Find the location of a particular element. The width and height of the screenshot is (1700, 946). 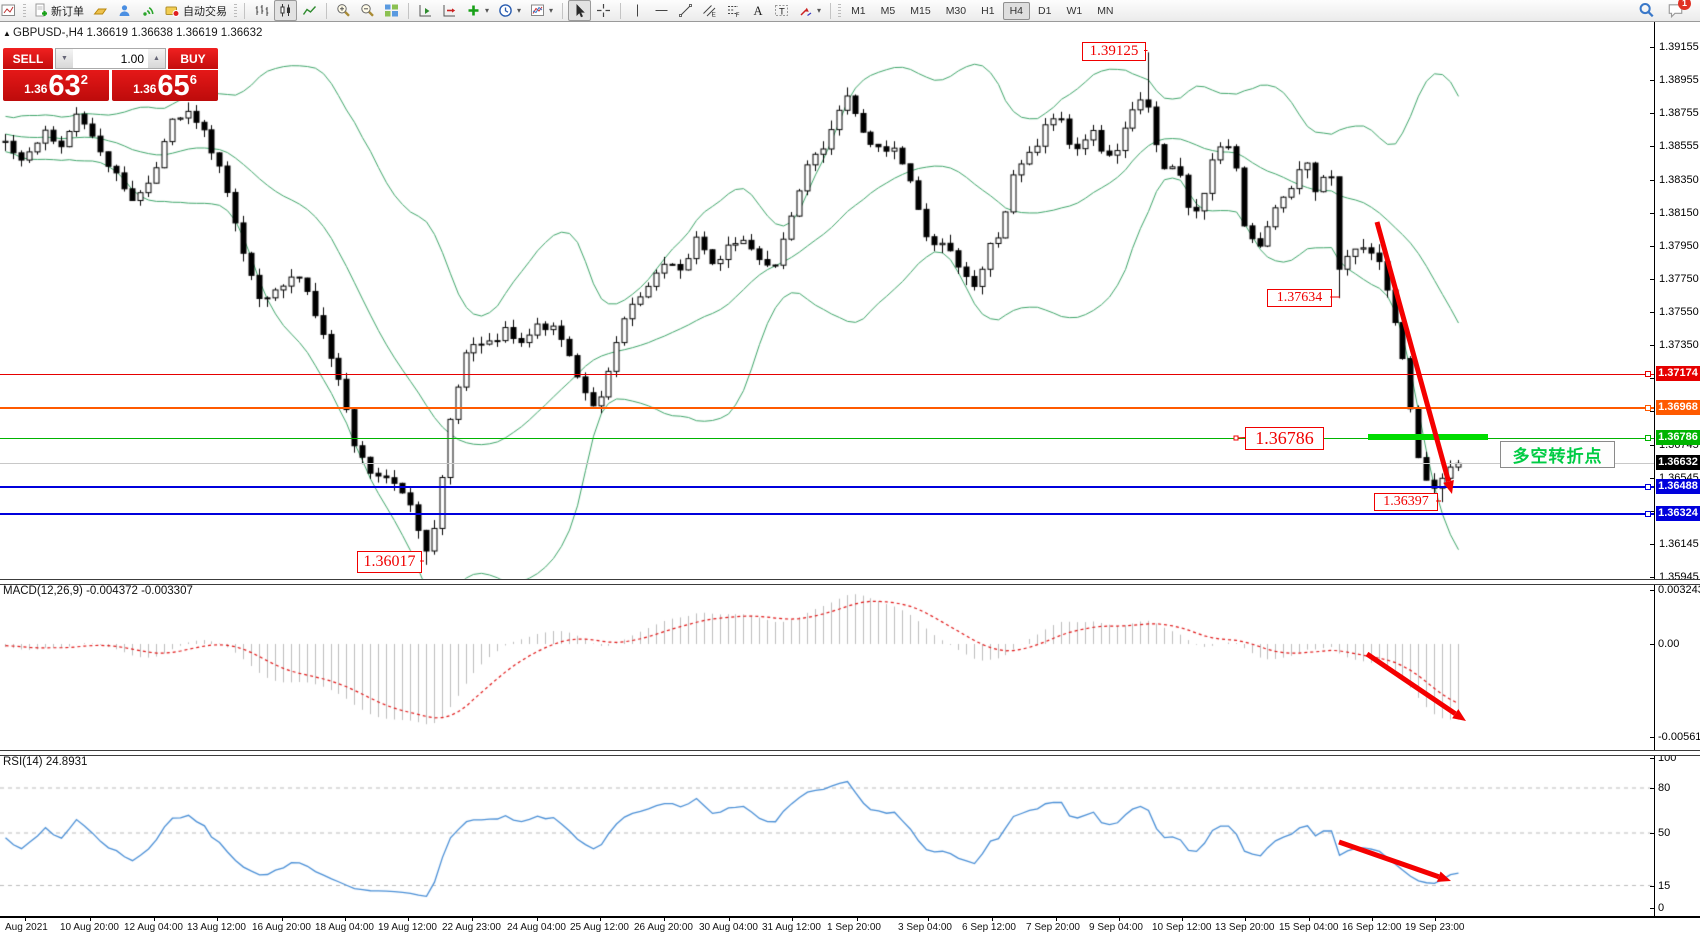

lot-increase-button: ▲ is located at coordinates (156, 58).